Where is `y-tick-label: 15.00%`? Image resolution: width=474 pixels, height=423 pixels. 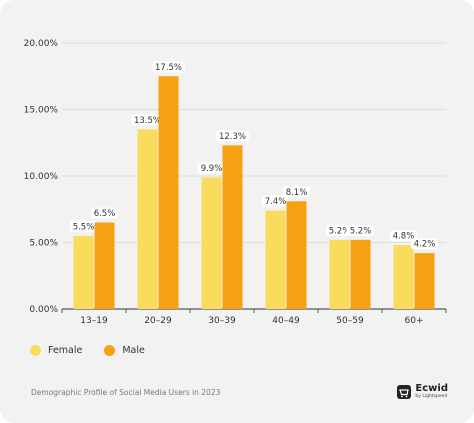
y-tick-label: 15.00% is located at coordinates (41, 111).